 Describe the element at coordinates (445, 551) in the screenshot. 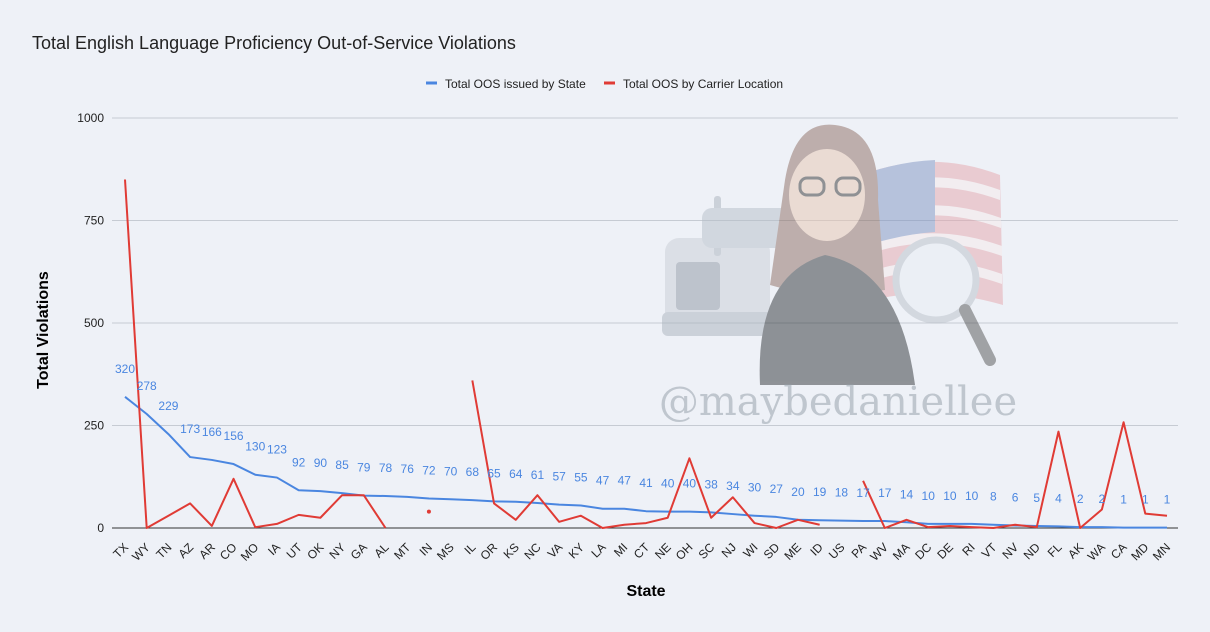

I see `x-tick-label-ms: MS` at that location.